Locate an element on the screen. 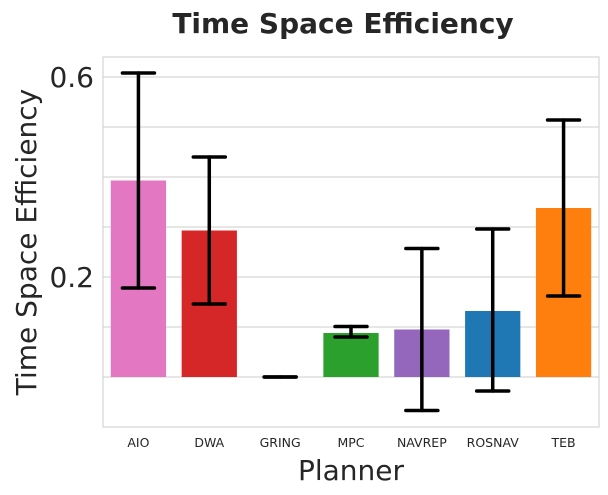 Image resolution: width=608 pixels, height=495 pixels. y-tick-label: 0.6 is located at coordinates (71, 77).